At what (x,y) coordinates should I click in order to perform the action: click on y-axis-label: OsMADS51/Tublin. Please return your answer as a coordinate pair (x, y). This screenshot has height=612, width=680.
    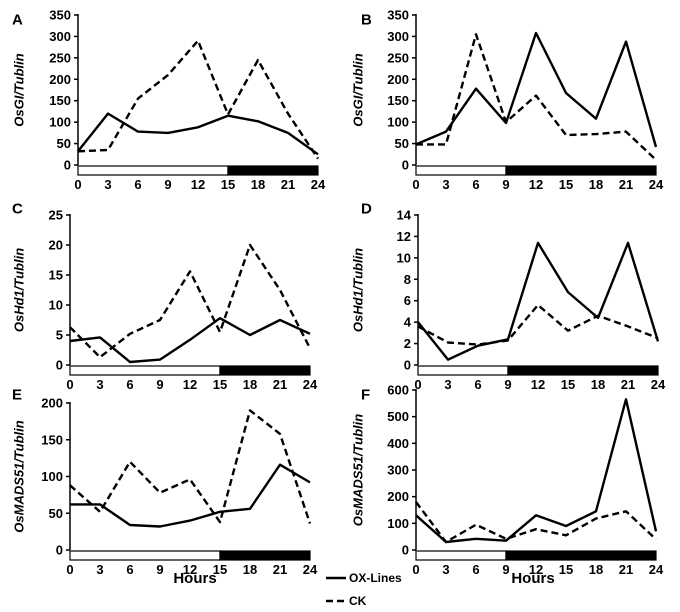
    Looking at the image, I should click on (19, 476).